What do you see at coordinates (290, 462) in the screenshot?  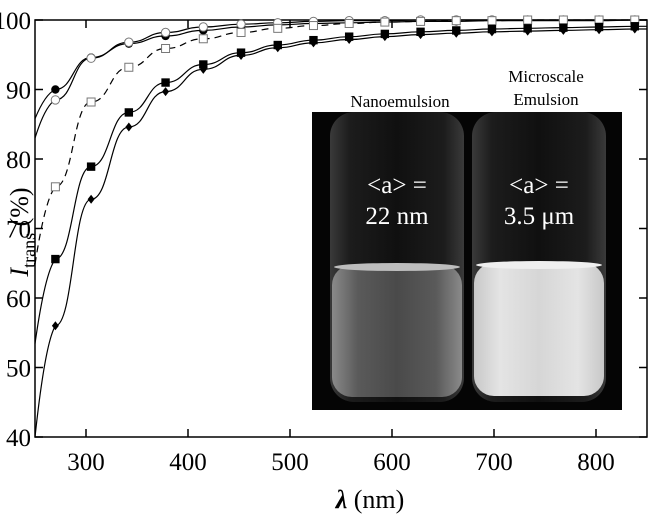 I see `x-tick-label: 500` at bounding box center [290, 462].